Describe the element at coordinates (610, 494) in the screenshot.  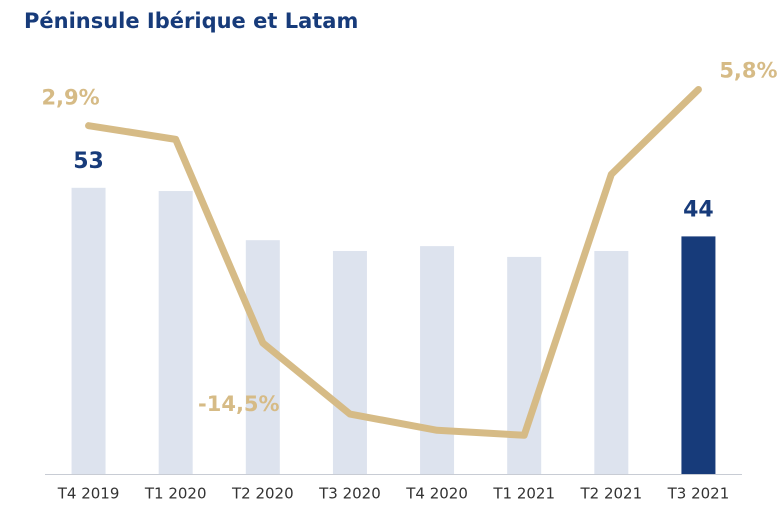
I see `x-tick-label: T2 2021` at that location.